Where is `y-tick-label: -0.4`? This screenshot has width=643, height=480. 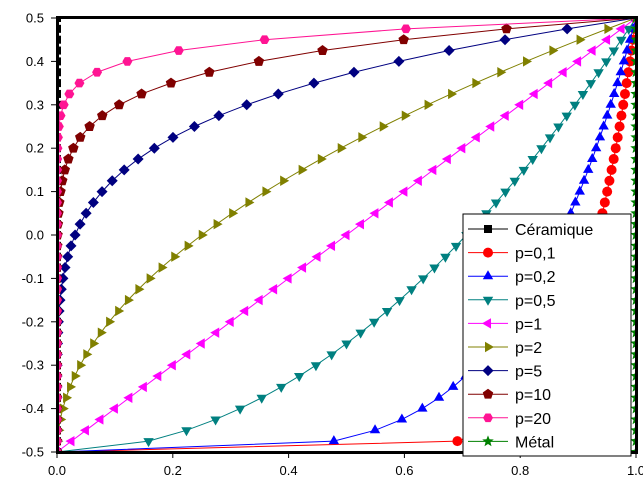
y-tick-label: -0.4 is located at coordinates (33, 408).